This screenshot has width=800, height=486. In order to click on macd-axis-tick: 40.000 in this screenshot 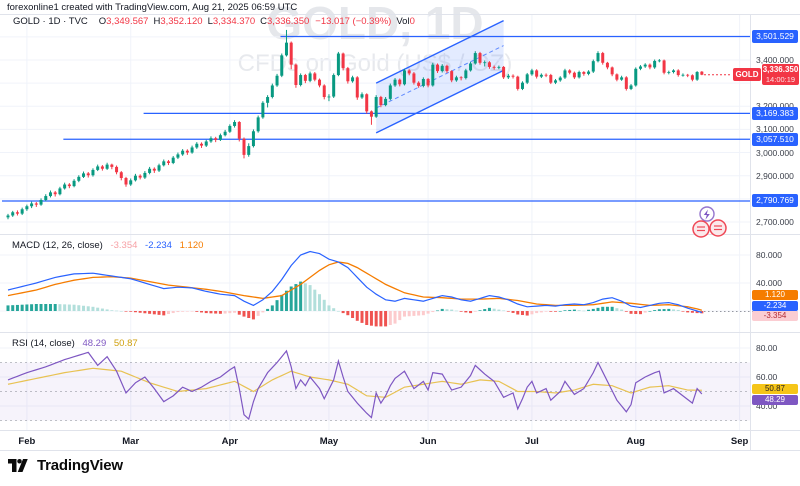, I will do `click(769, 283)`.